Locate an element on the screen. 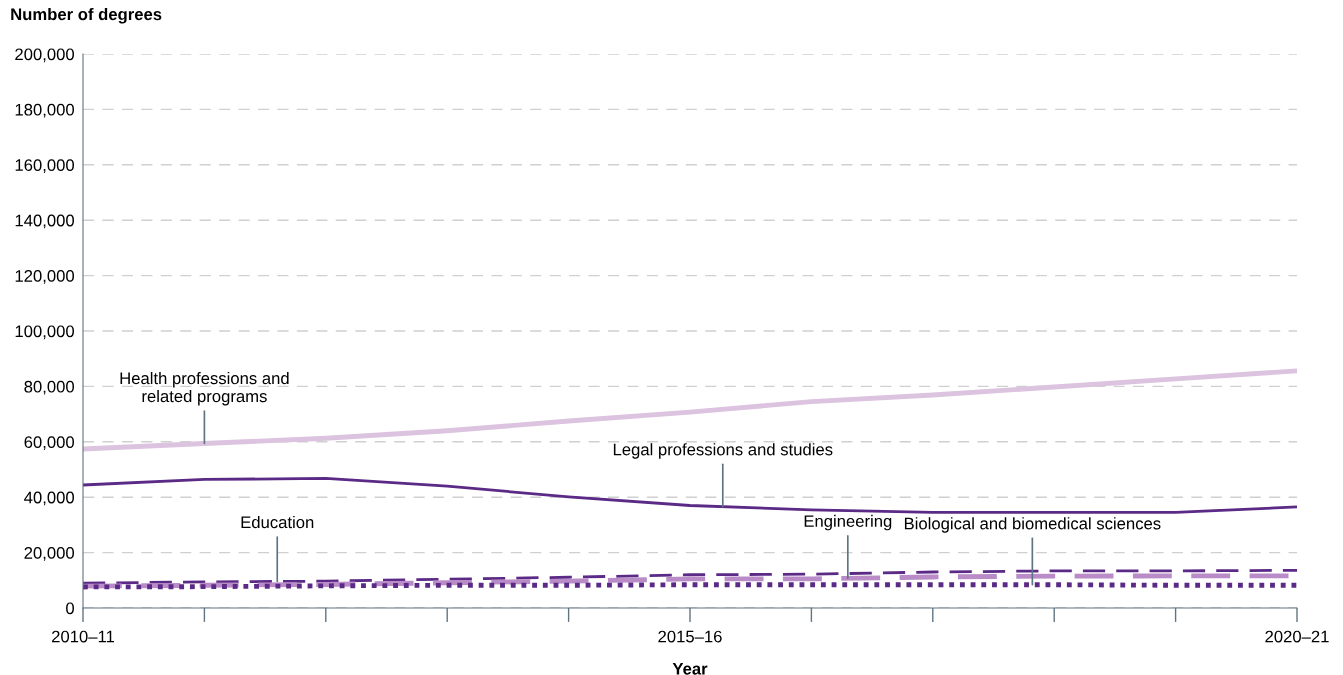 Image resolution: width=1343 pixels, height=675 pixels. y-tick-label: 100,000 is located at coordinates (45, 332).